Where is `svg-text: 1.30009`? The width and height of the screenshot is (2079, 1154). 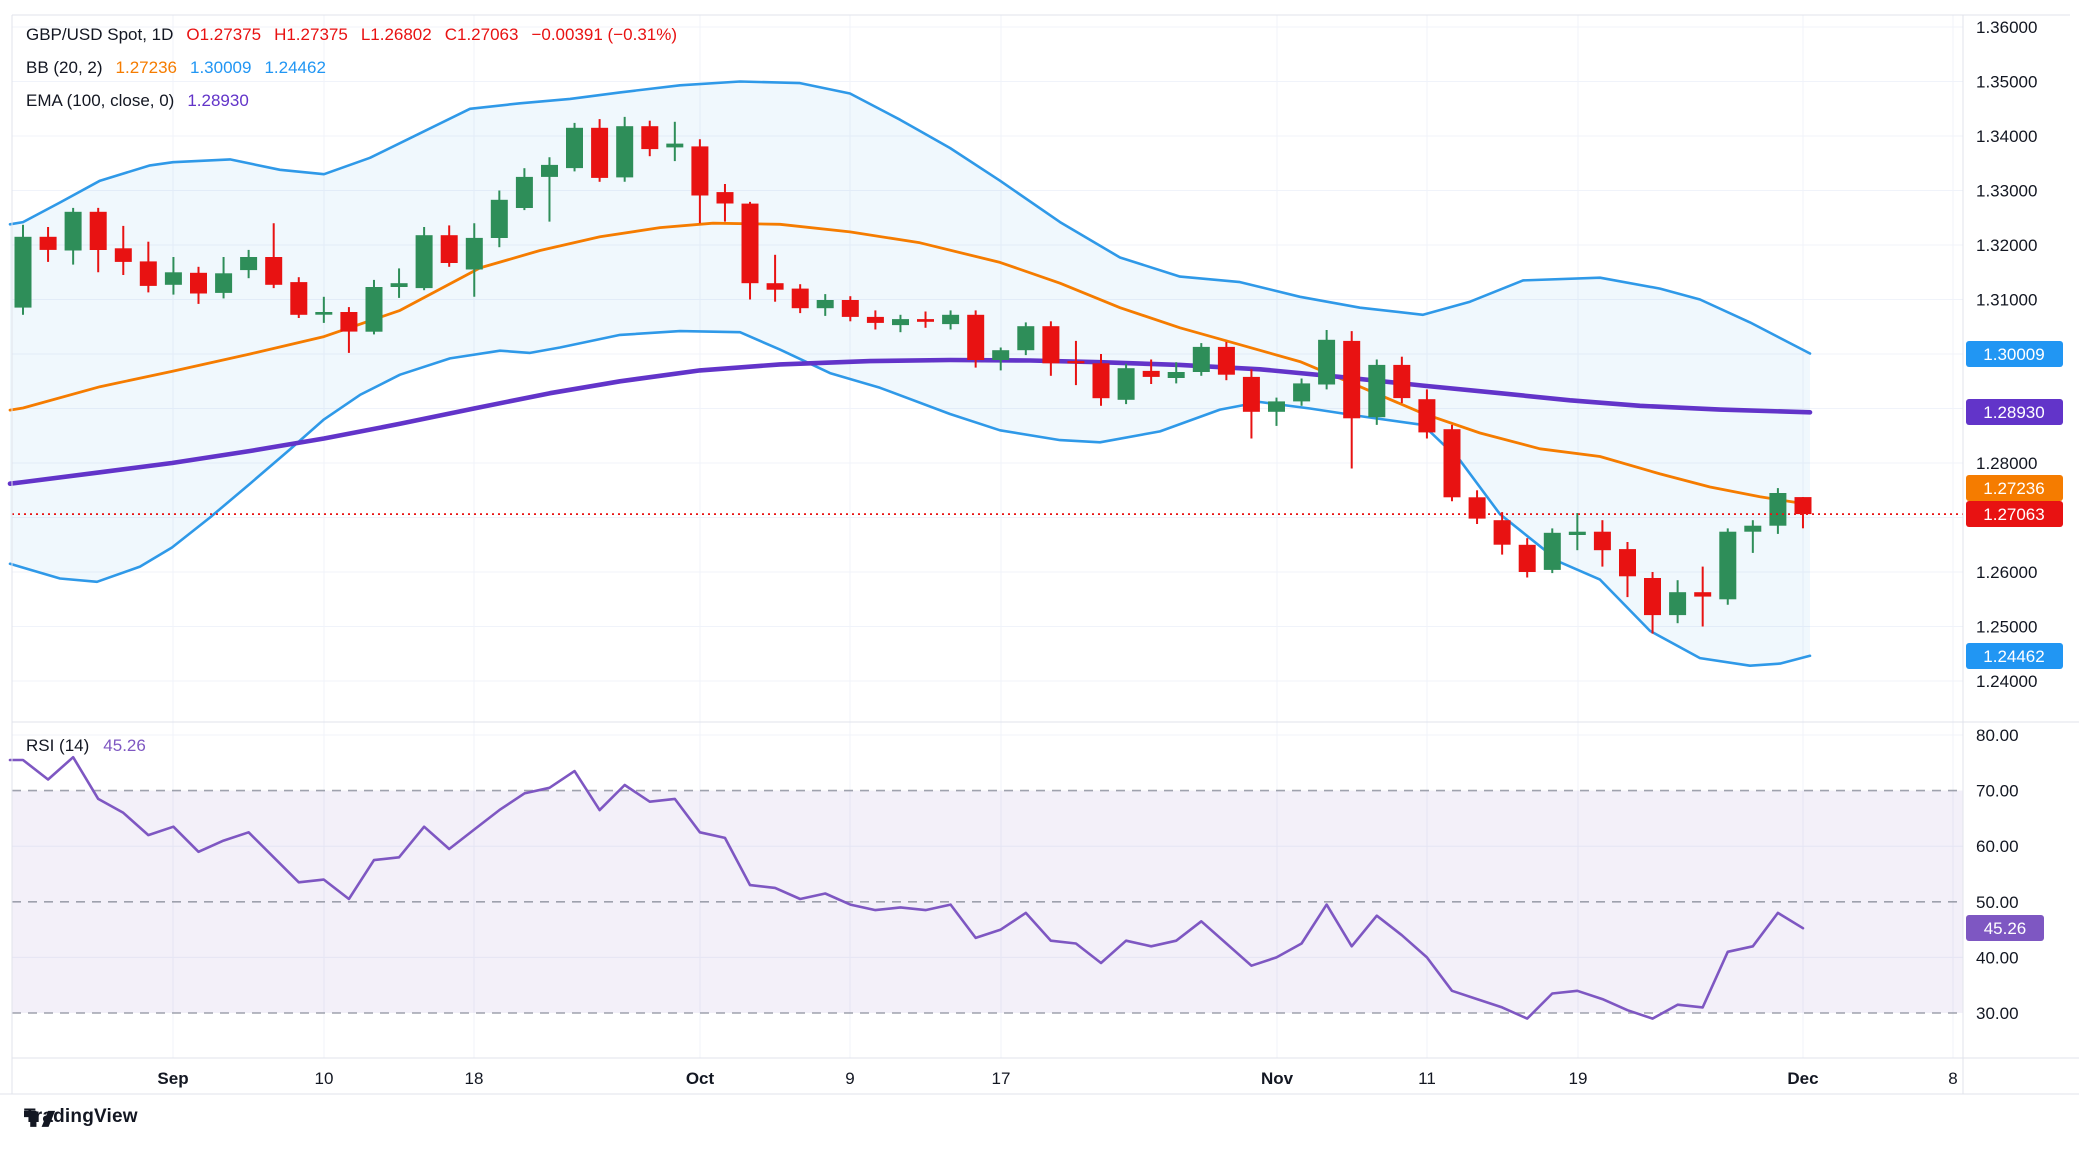
svg-text: 1.30009 is located at coordinates (2013, 354).